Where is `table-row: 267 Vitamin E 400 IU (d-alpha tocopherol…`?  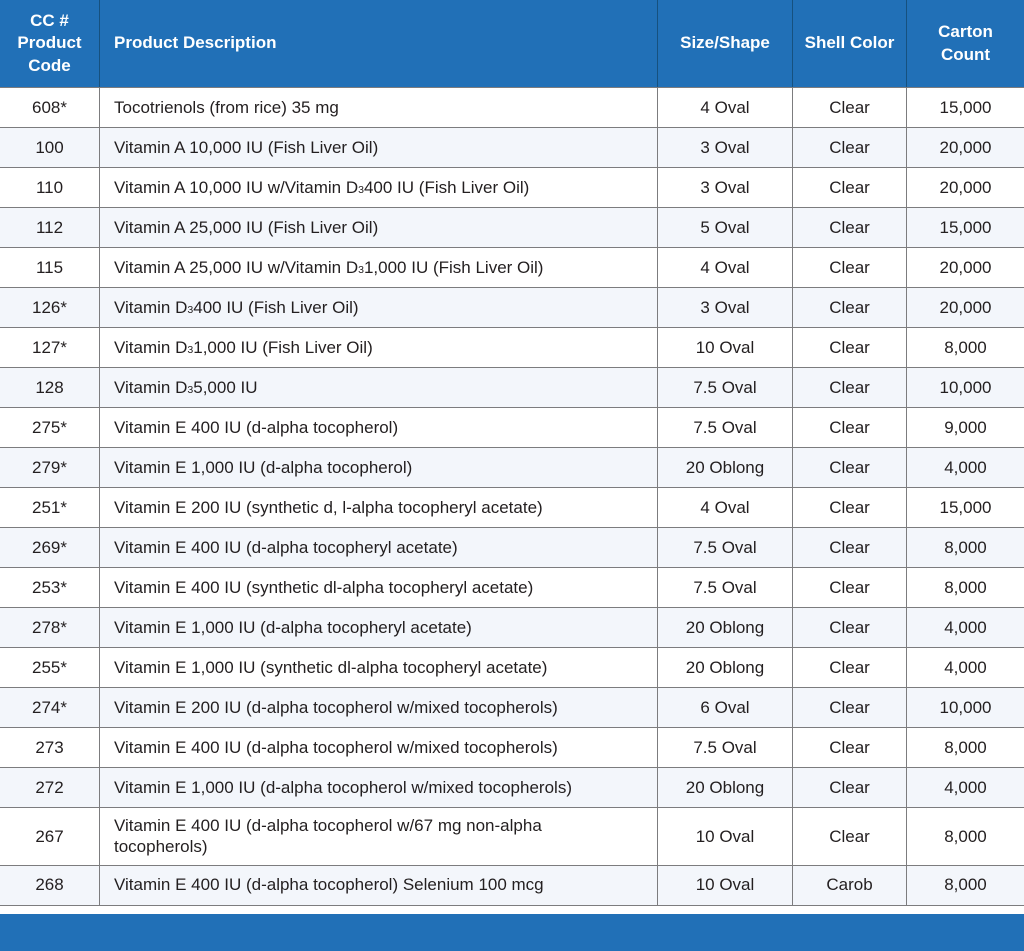
table-row: 267 Vitamin E 400 IU (d-alpha tocopherol… is located at coordinates (512, 837).